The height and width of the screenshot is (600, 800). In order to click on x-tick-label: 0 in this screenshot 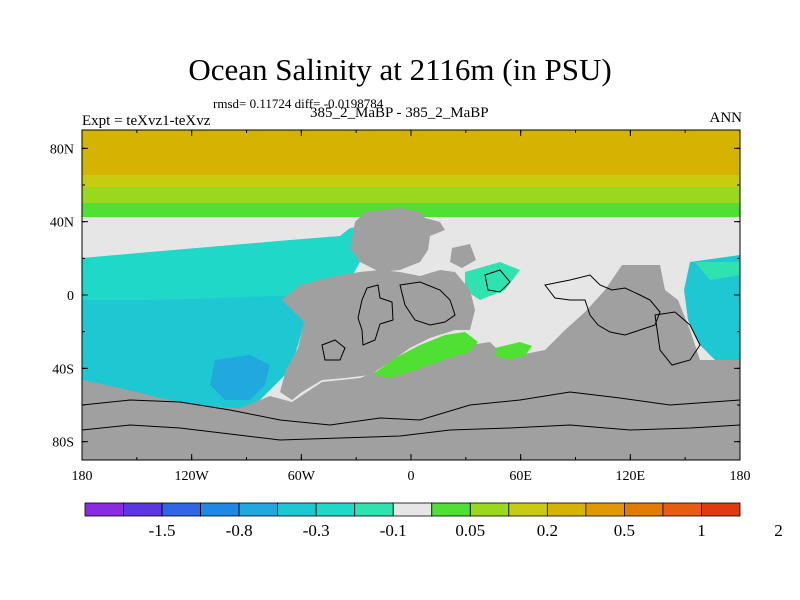, I will do `click(411, 476)`.